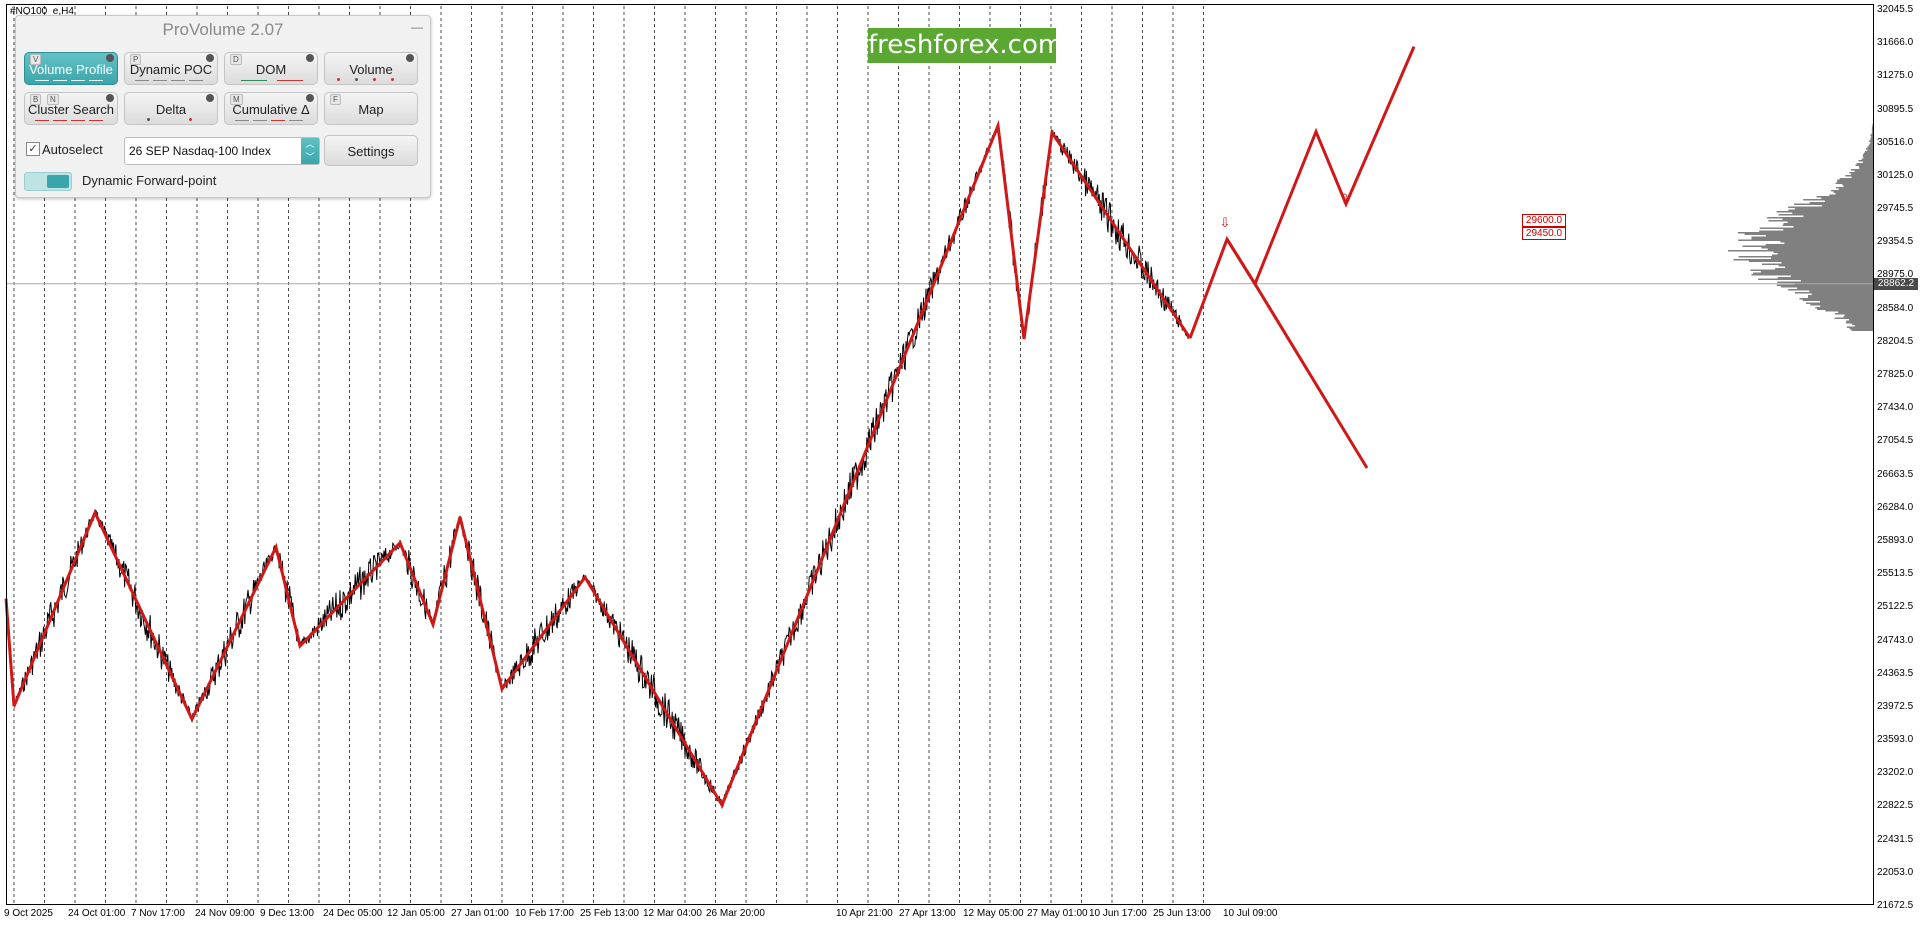  I want to click on volume-button: Volume, so click(371, 68).